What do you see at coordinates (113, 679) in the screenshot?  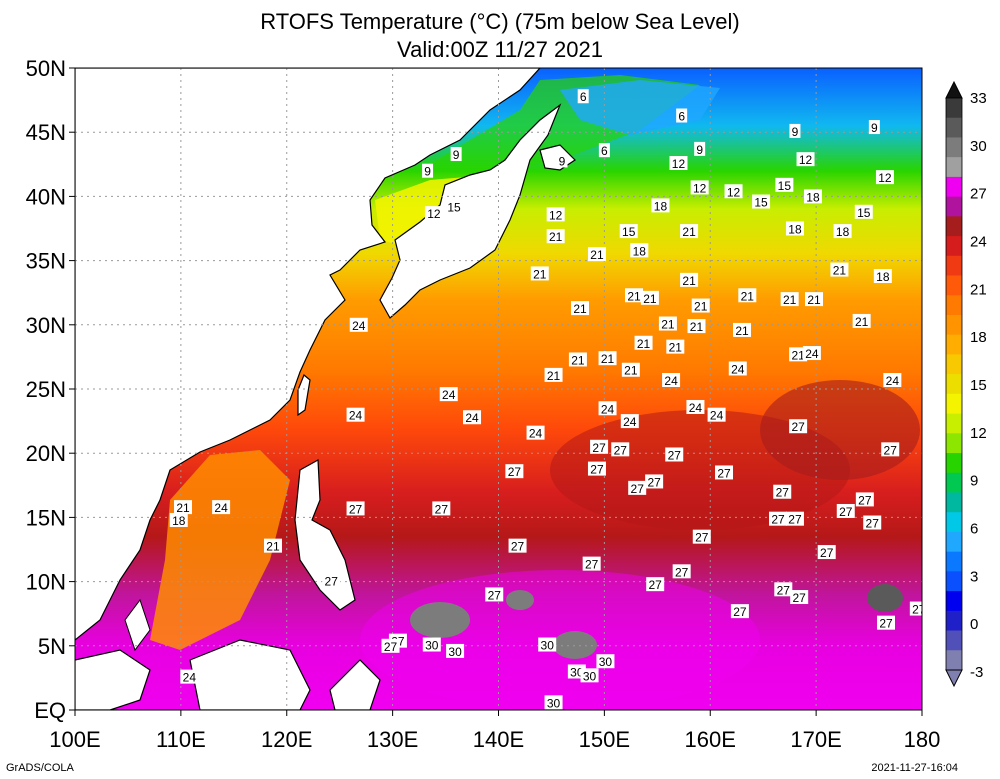 I see `malay-peninsula` at bounding box center [113, 679].